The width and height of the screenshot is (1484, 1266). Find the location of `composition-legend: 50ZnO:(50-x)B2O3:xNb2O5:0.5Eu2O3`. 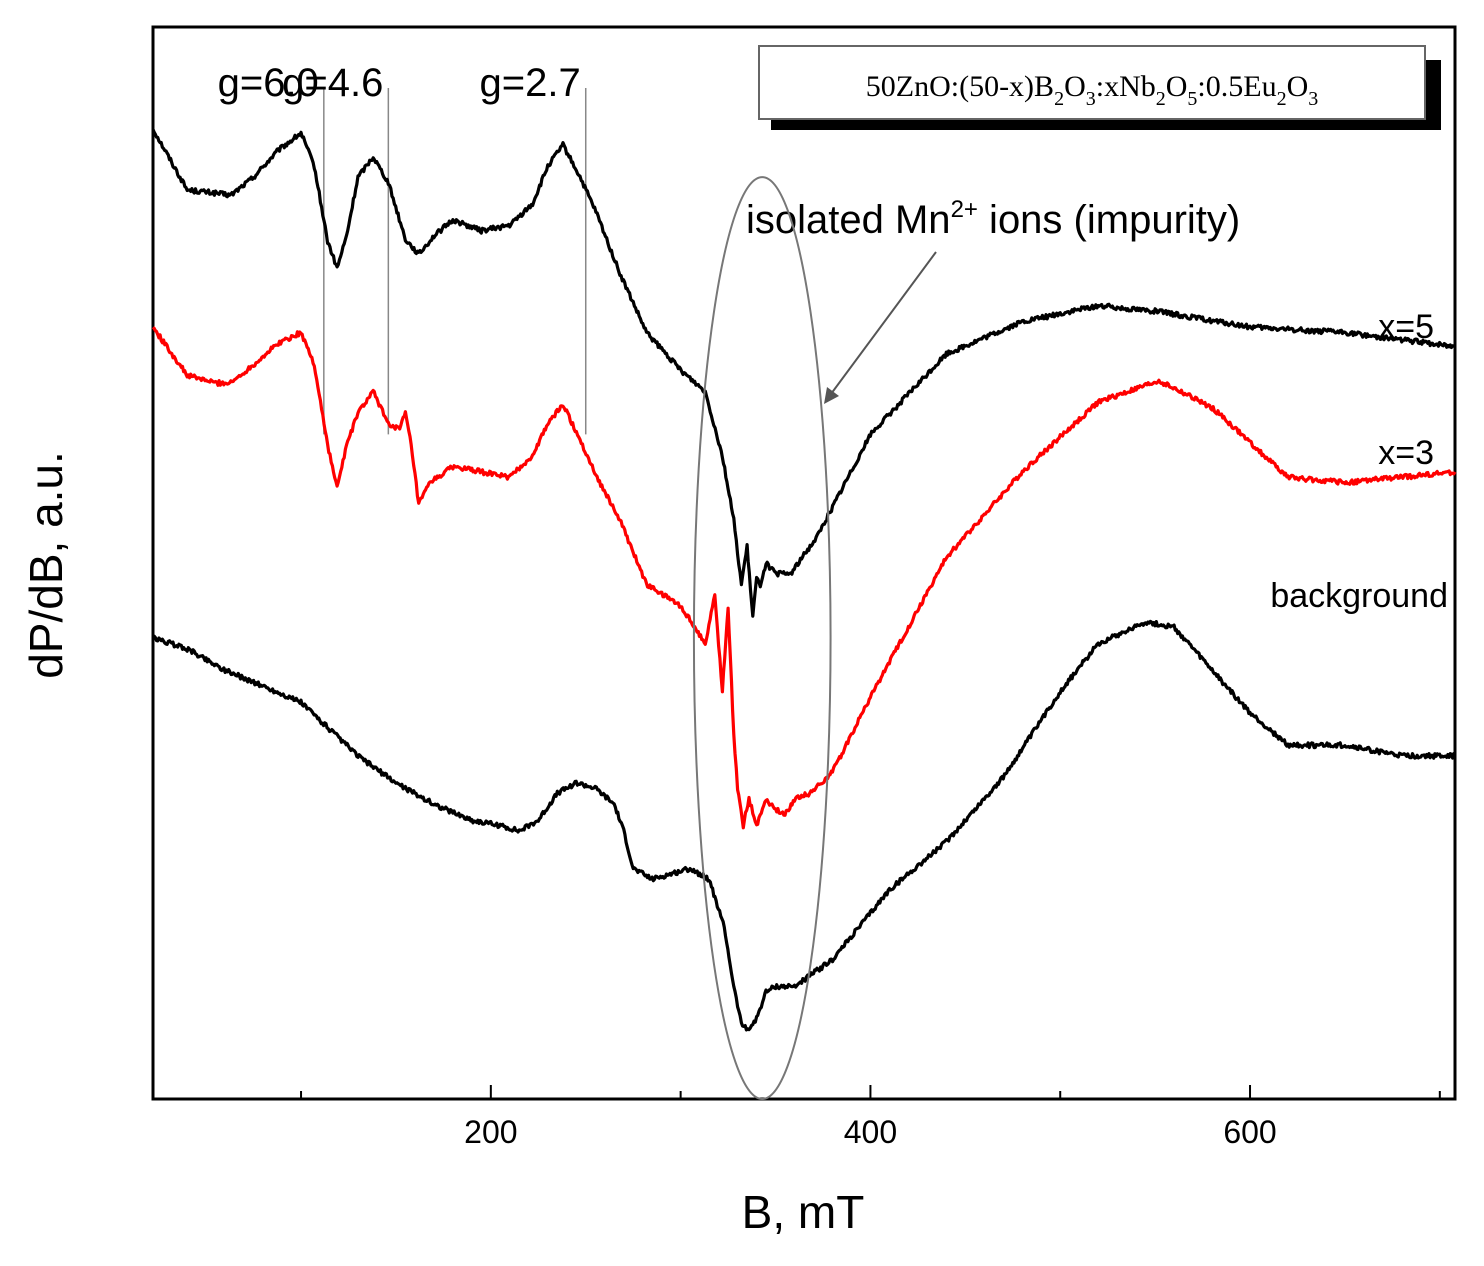

composition-legend: 50ZnO:(50-x)B2O3:xNb2O5:0.5Eu2O3 is located at coordinates (1099, 87).